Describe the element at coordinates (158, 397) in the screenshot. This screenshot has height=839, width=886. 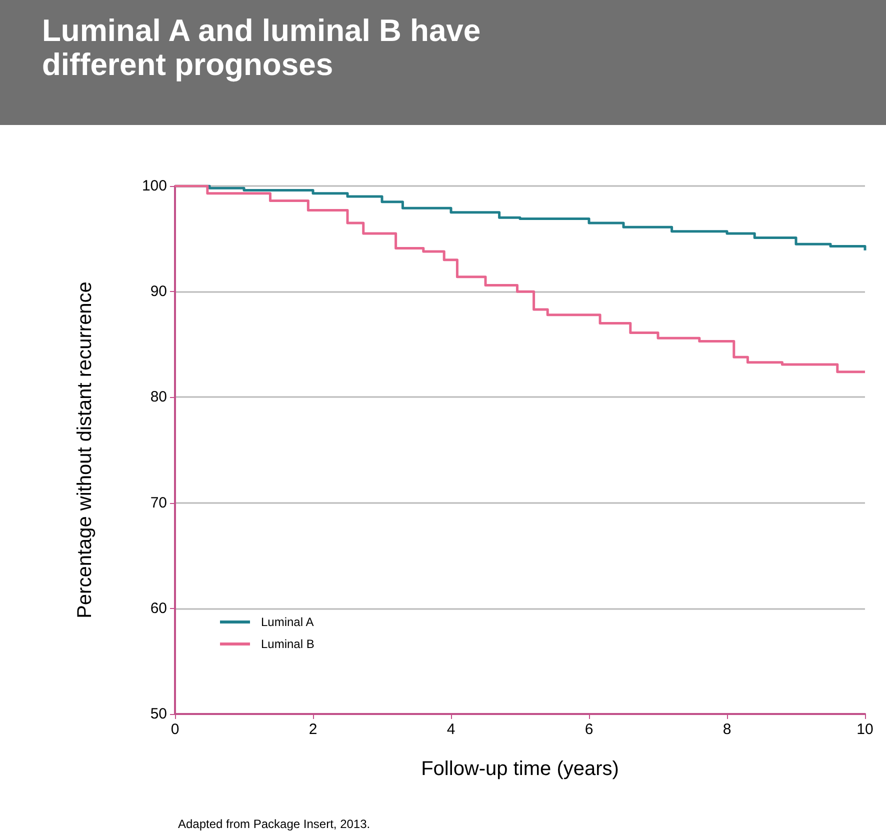
I see `y-tick-label: 80` at that location.